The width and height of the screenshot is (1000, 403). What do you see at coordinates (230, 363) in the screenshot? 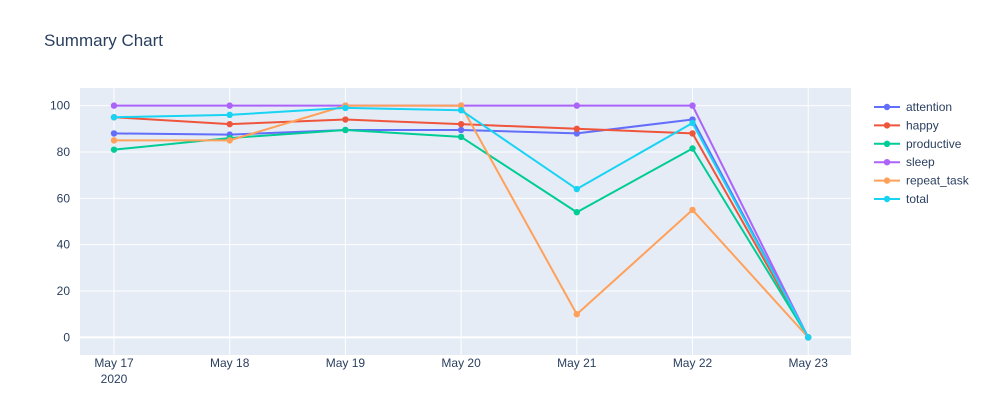
I see `x-tick-label: May 18` at bounding box center [230, 363].